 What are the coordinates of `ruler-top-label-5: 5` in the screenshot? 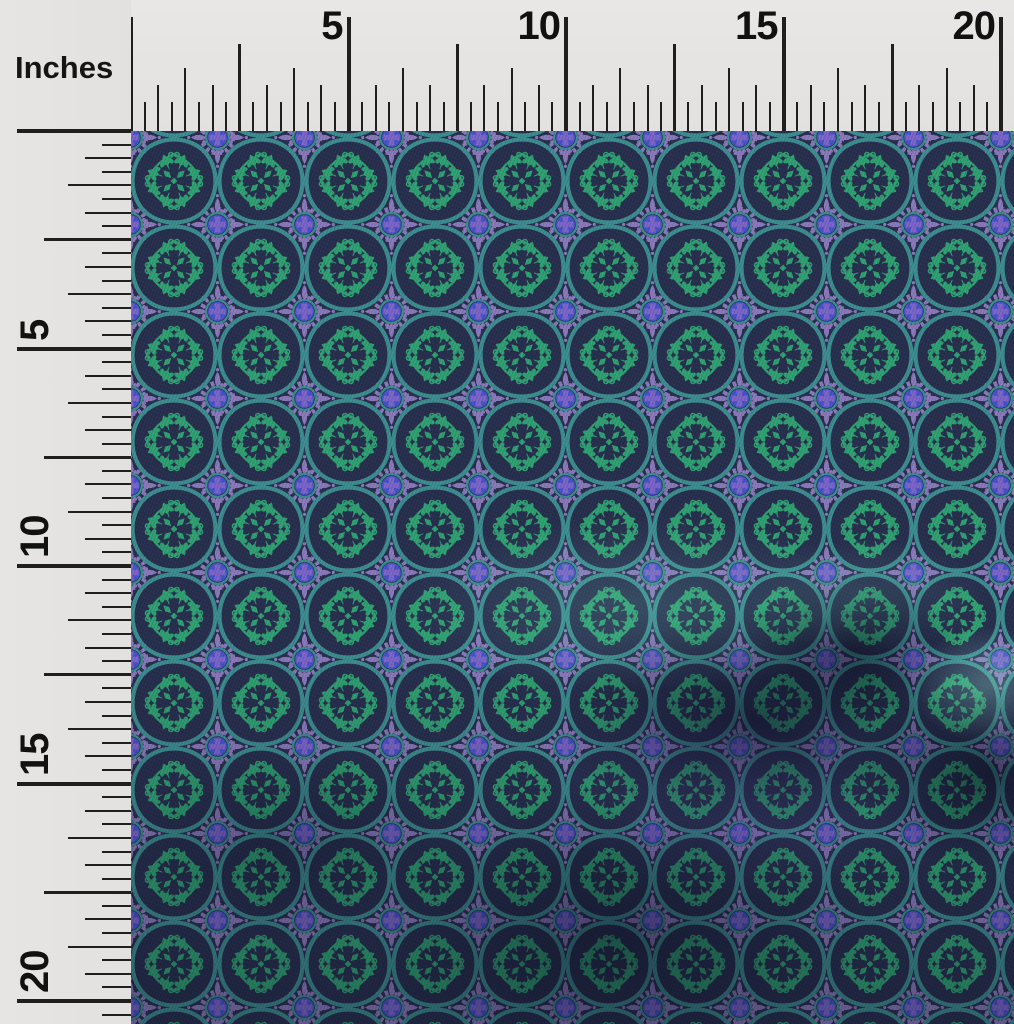 It's located at (332, 26).